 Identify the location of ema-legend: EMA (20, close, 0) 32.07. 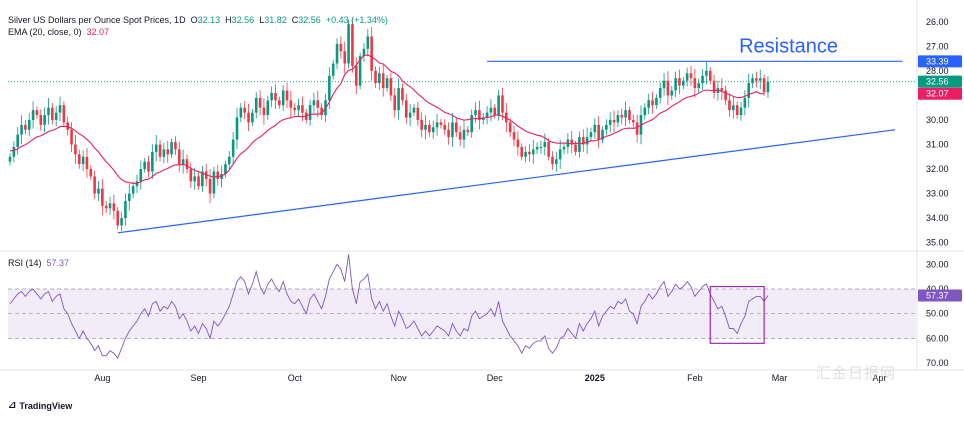
(58, 32).